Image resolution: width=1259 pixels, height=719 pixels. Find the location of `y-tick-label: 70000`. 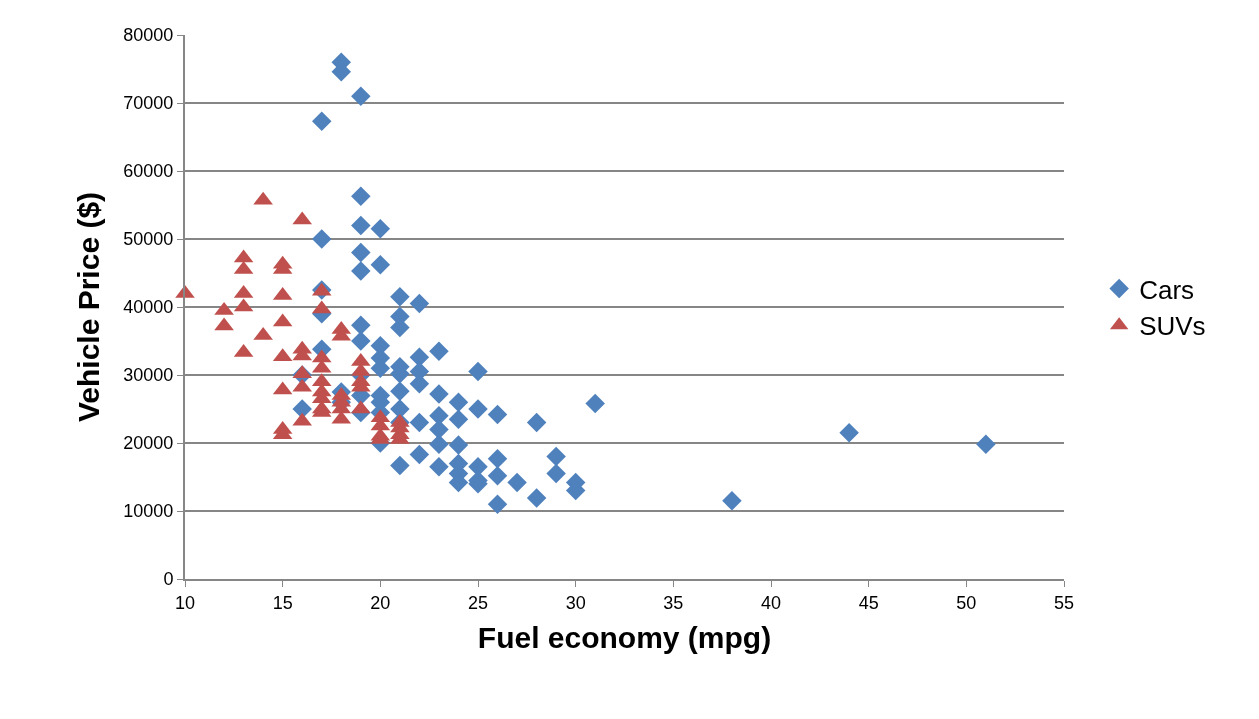

y-tick-label: 70000 is located at coordinates (148, 103).